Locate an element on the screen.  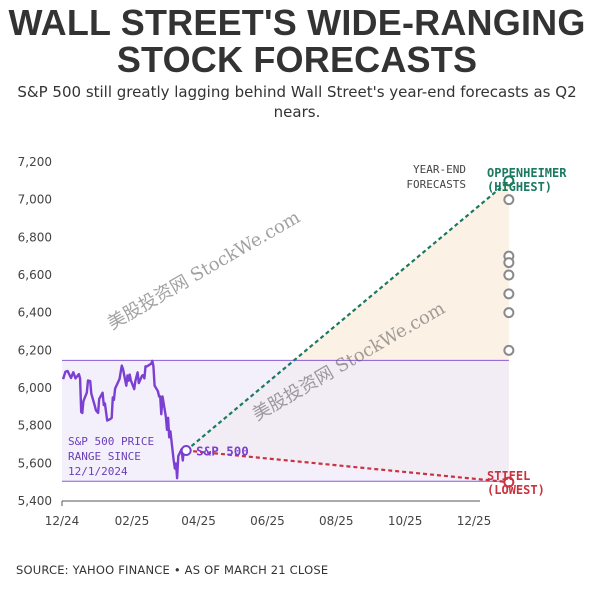
y-tick-label: 7,200 is located at coordinates (35, 162).